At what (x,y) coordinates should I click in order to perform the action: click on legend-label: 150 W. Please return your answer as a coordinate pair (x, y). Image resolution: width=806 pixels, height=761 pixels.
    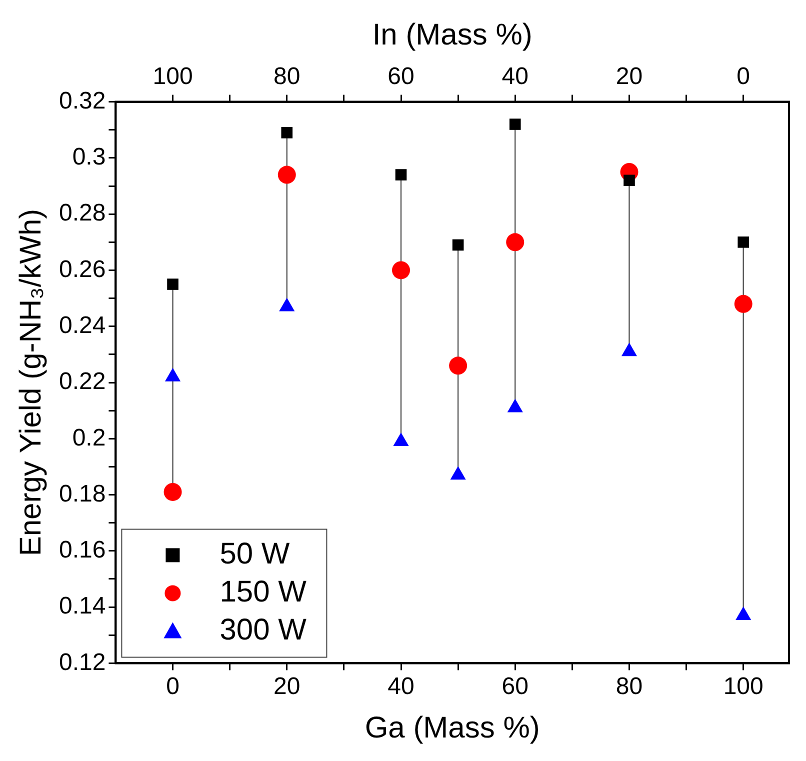
    Looking at the image, I should click on (264, 591).